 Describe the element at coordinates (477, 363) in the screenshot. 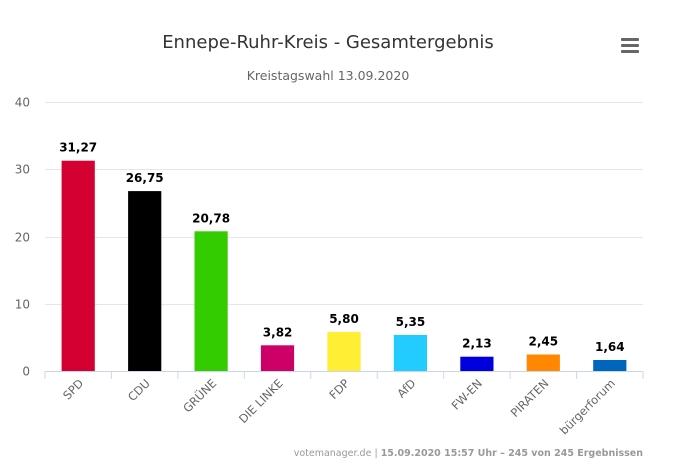

I see `bar-fw-en` at that location.